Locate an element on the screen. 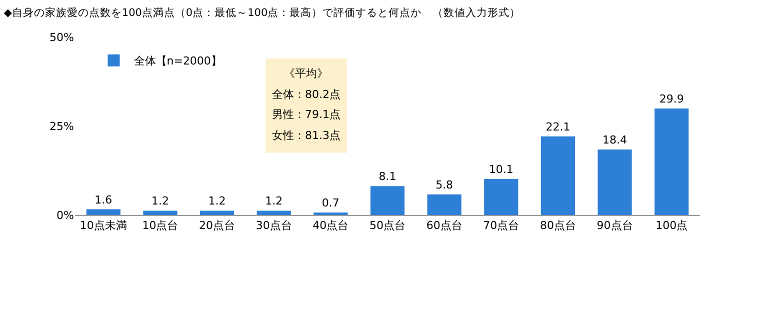 This screenshot has height=336, width=765. y-tick-label: 0% is located at coordinates (65, 215).